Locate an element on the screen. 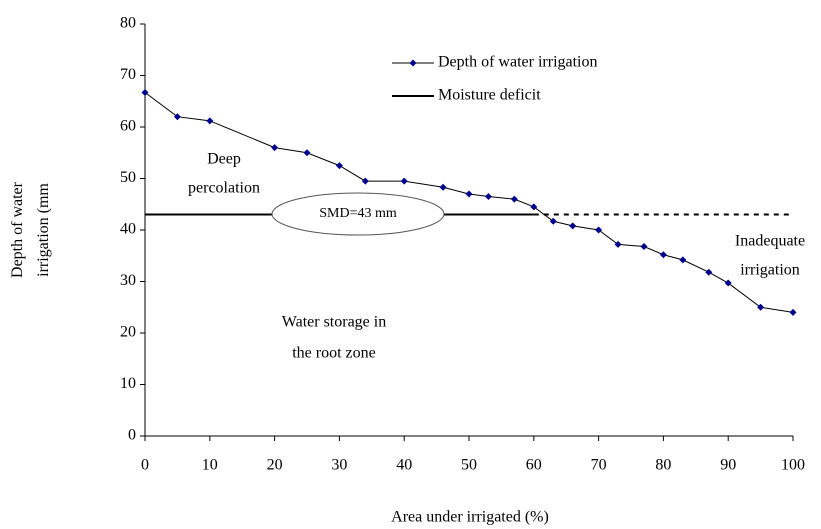 This screenshot has width=821, height=529. legend-label: Depth of water irrigation is located at coordinates (518, 62).